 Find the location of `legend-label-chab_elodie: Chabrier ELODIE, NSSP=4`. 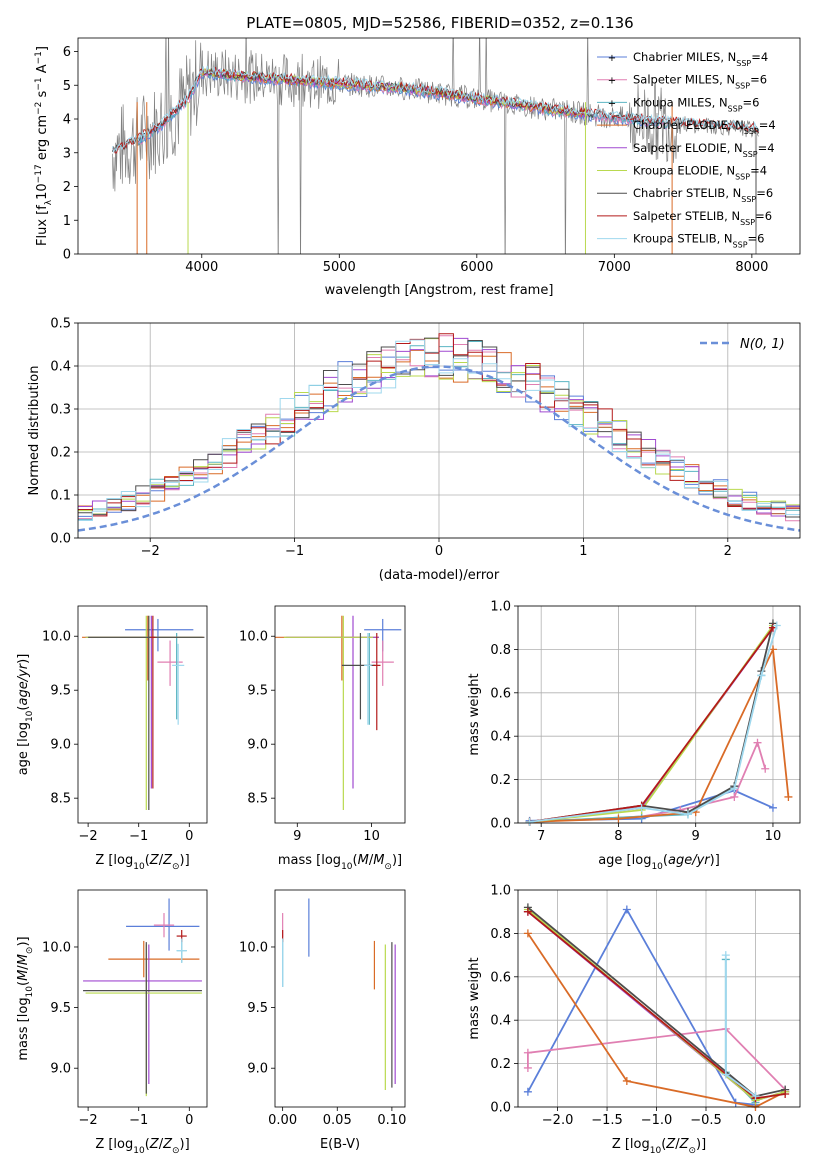

legend-label-chab_elodie: Chabrier ELODIE, NSSP=4 is located at coordinates (704, 127).